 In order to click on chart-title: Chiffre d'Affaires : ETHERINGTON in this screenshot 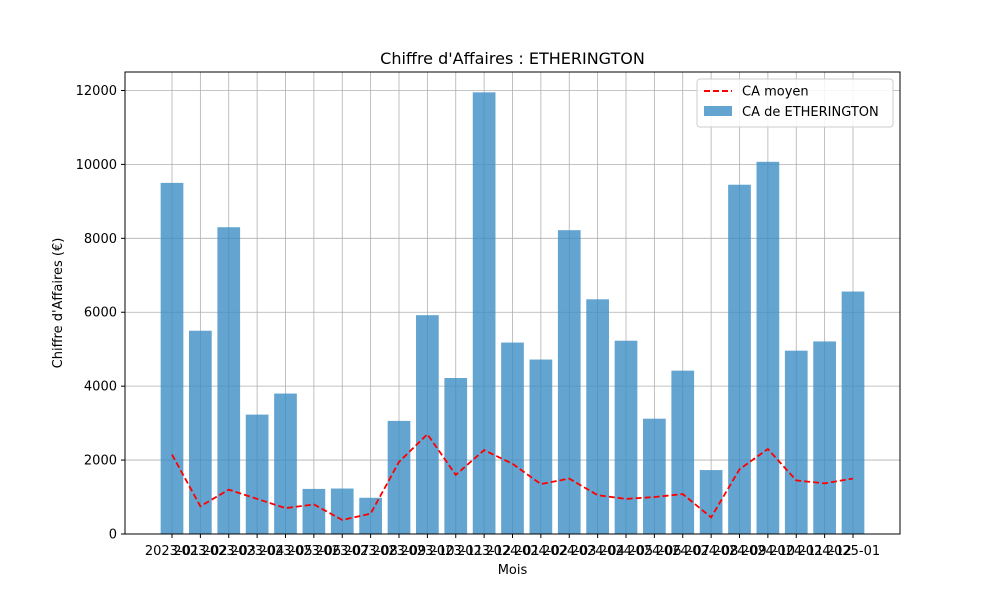, I will do `click(512, 58)`.